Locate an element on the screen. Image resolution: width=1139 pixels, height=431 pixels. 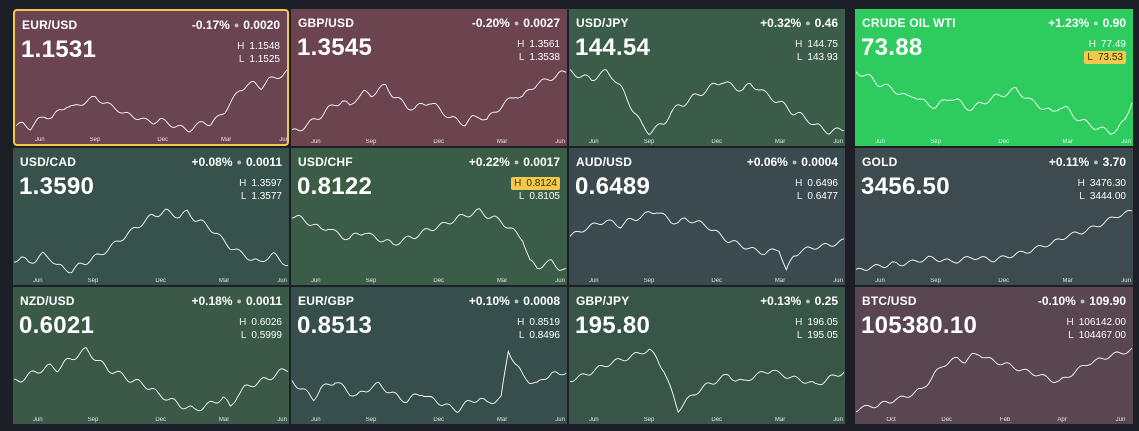
tile-change: -0.17% ● 0.0020 is located at coordinates (236, 25).